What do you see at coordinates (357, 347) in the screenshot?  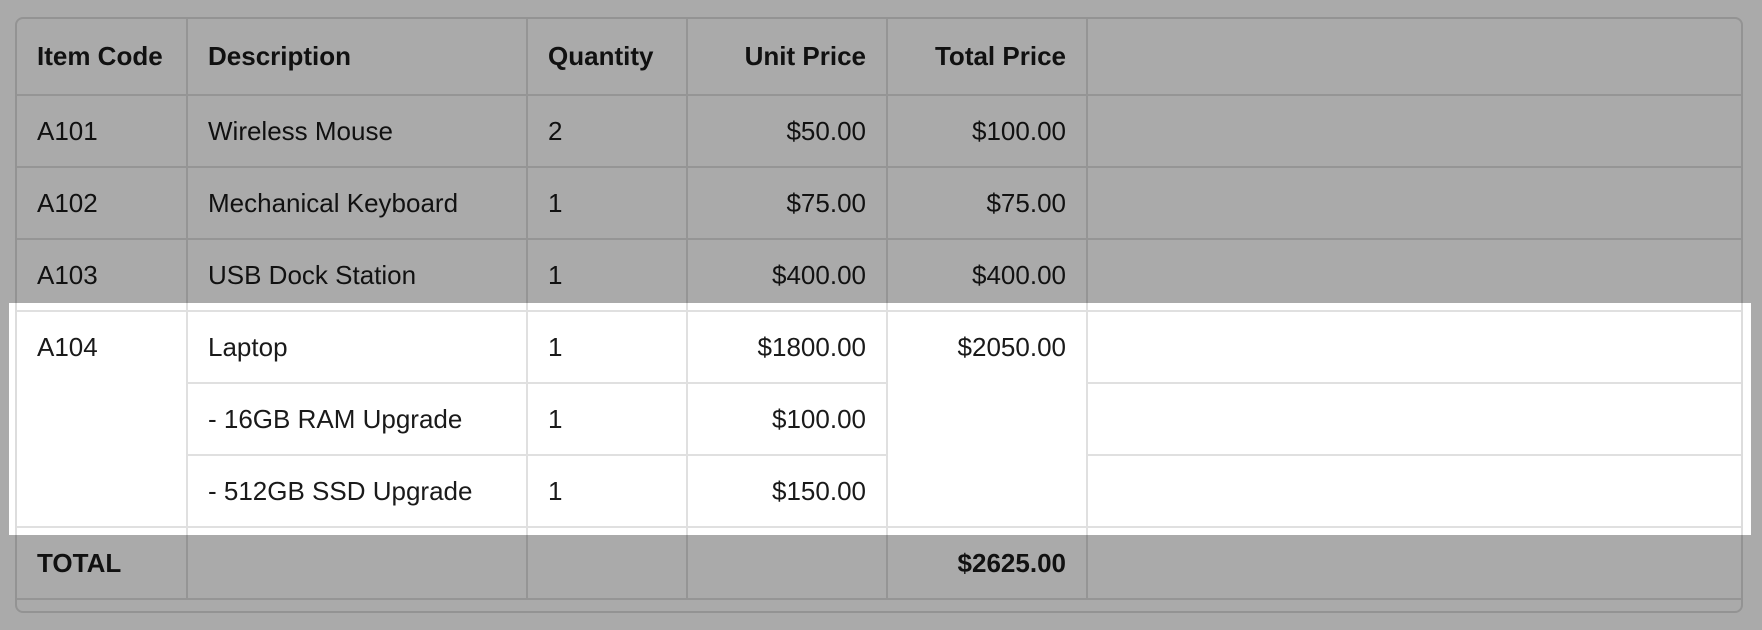 I see `cell-description: Laptop` at bounding box center [357, 347].